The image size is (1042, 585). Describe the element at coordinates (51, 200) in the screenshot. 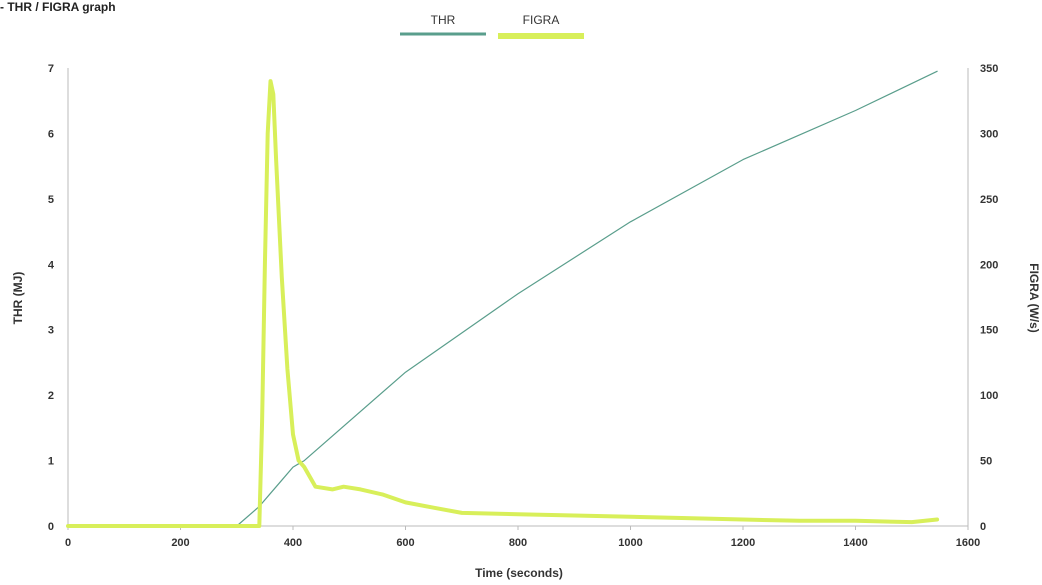

I see `y-left-tick-label: 5` at that location.